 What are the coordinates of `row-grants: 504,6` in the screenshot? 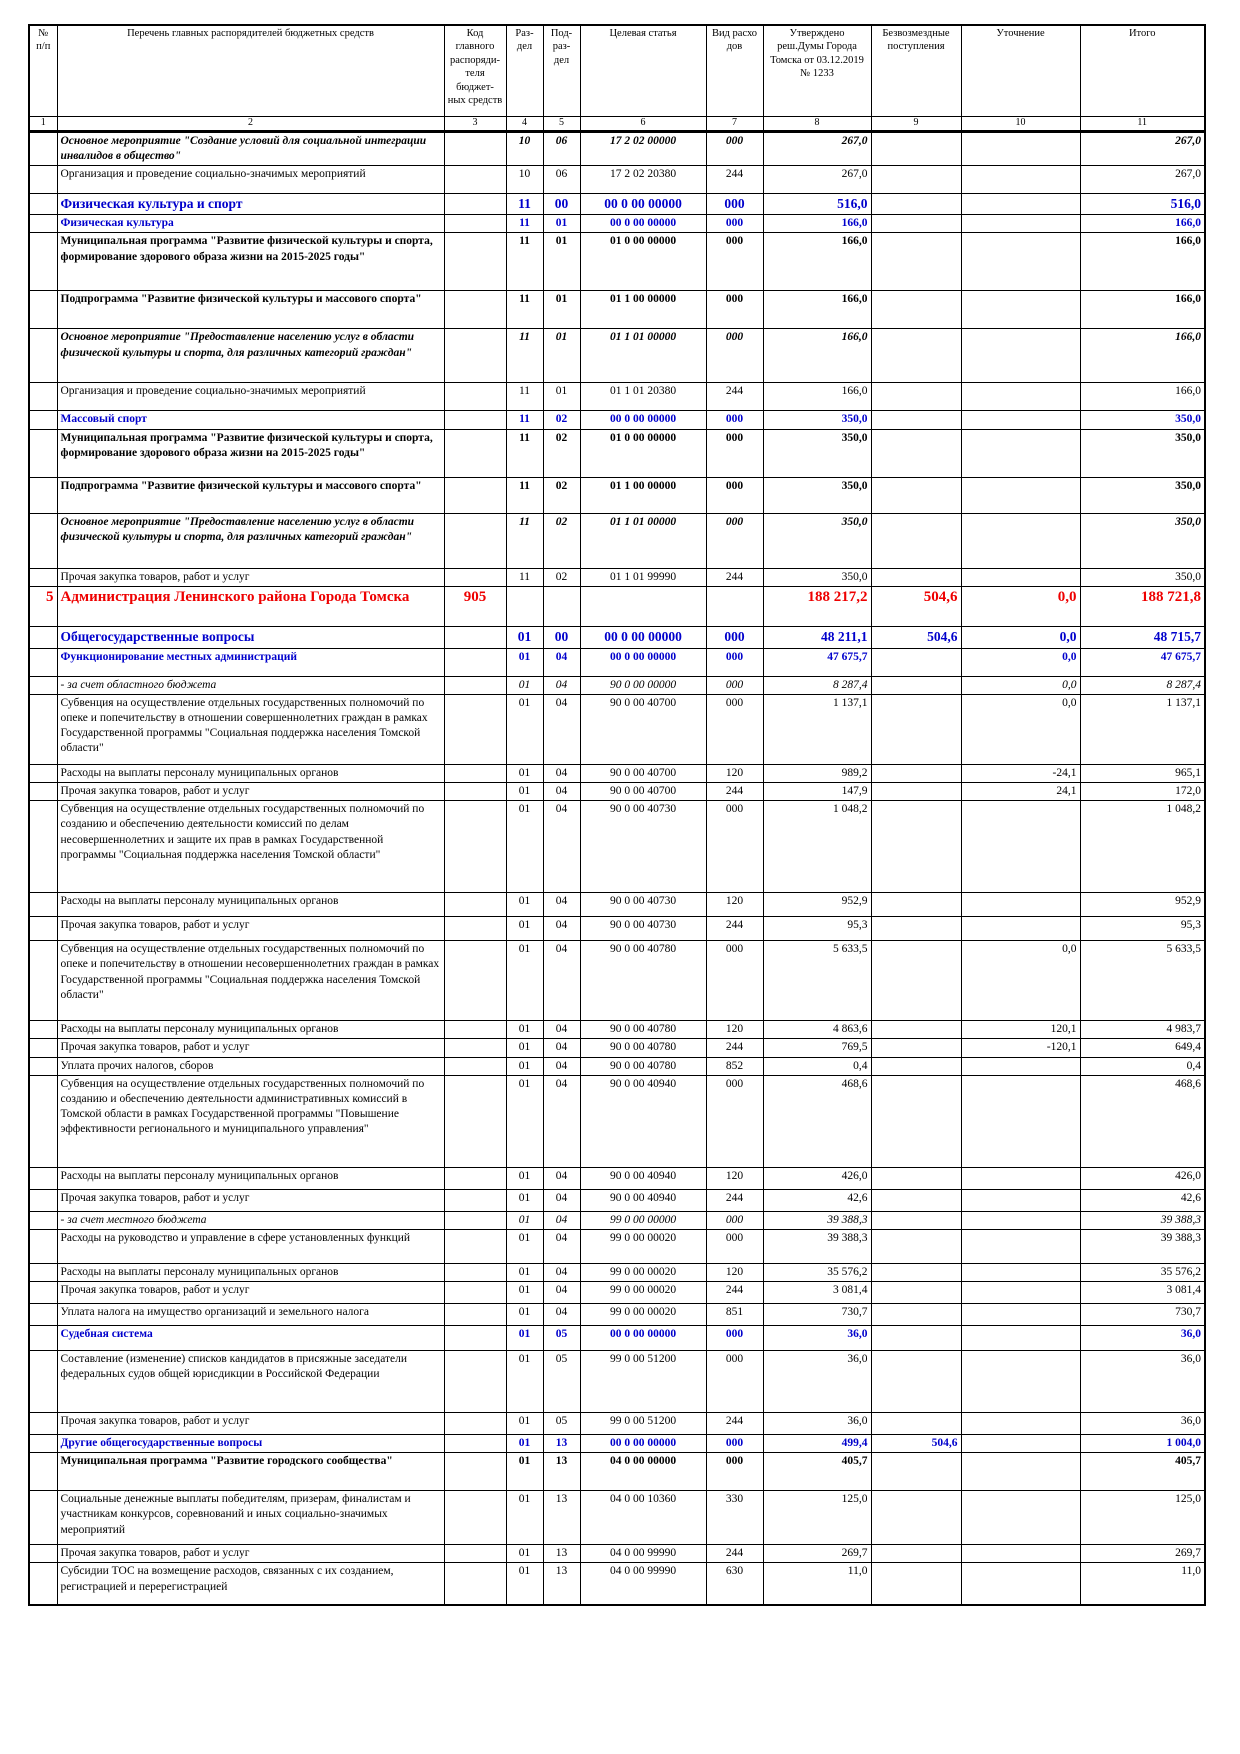 It's located at (916, 1444).